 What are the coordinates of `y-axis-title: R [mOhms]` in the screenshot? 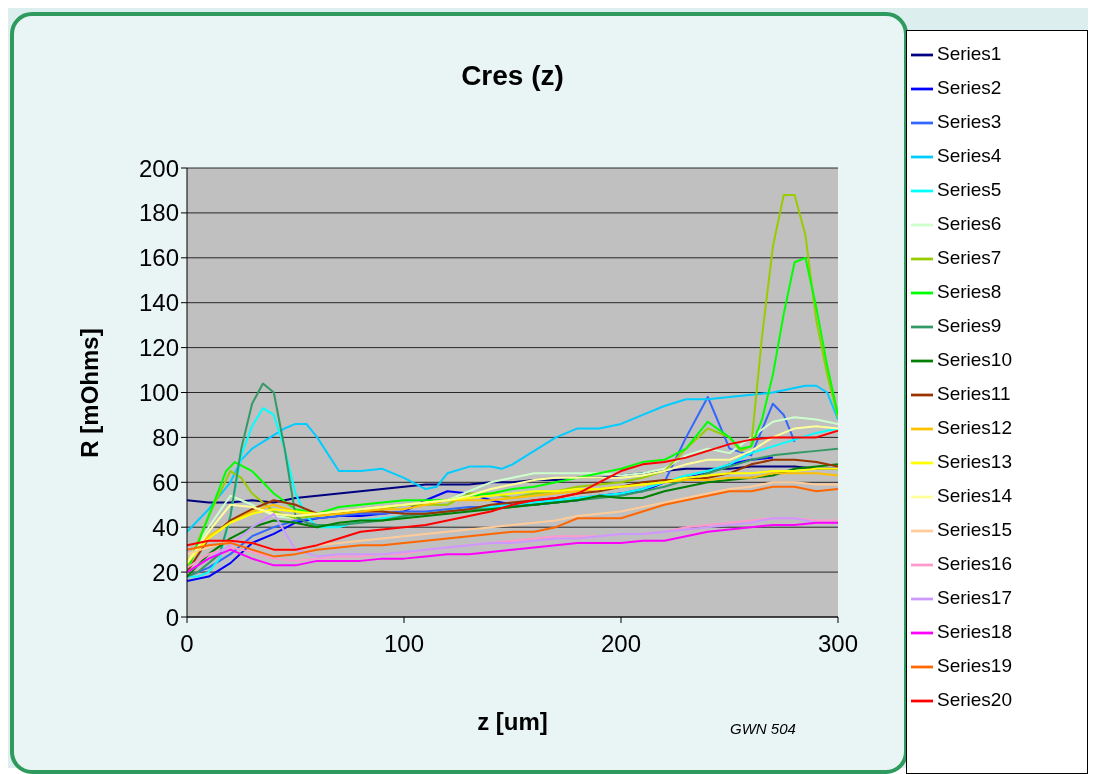 It's located at (90, 393).